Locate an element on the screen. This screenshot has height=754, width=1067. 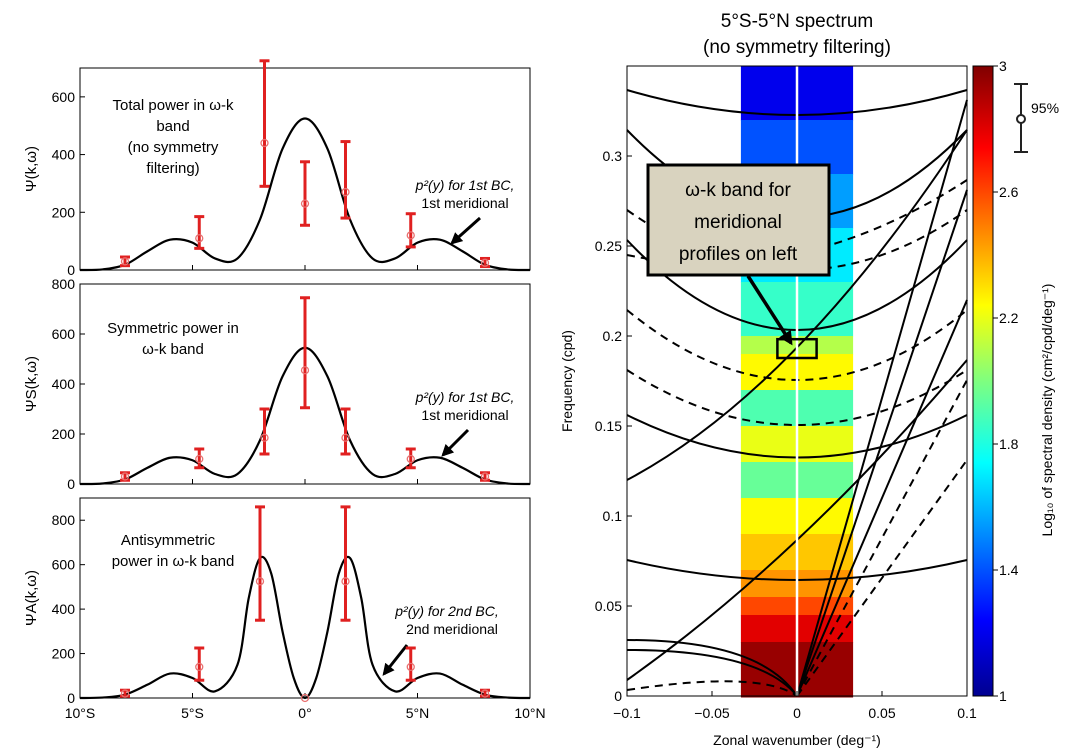
panel-label-line: Symmetric power in is located at coordinates (173, 328).